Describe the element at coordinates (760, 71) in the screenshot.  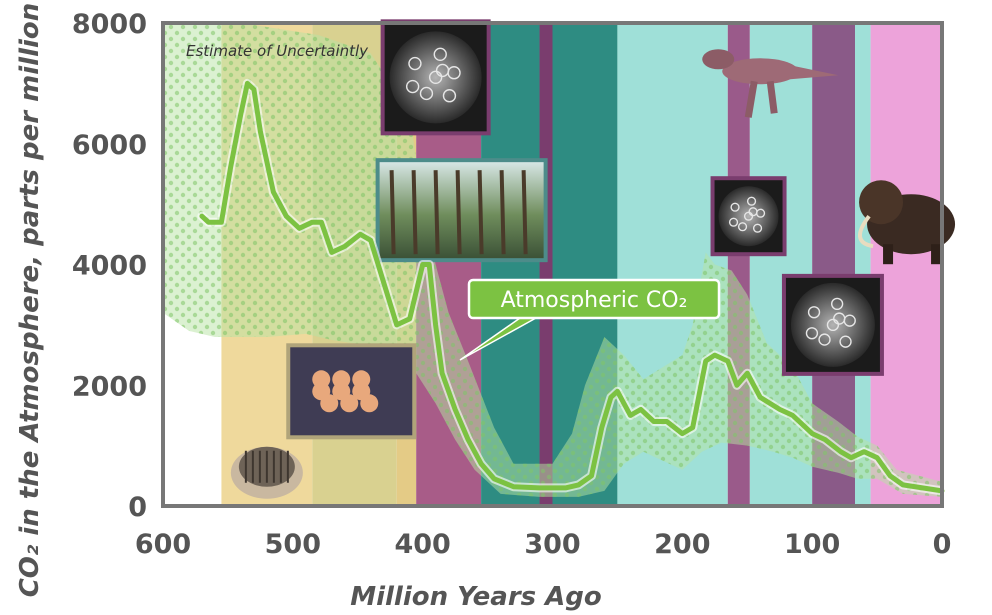
I see `dino-body` at that location.